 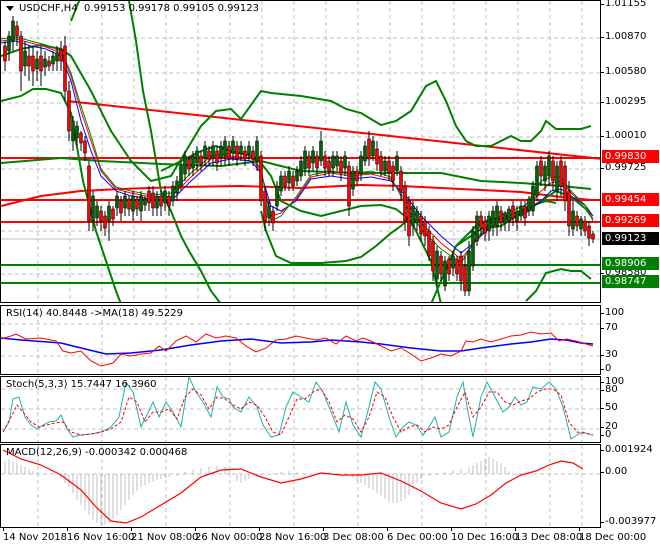 What do you see at coordinates (101, 535) in the screenshot?
I see `time-tick: 16 Nov 16:00` at bounding box center [101, 535].